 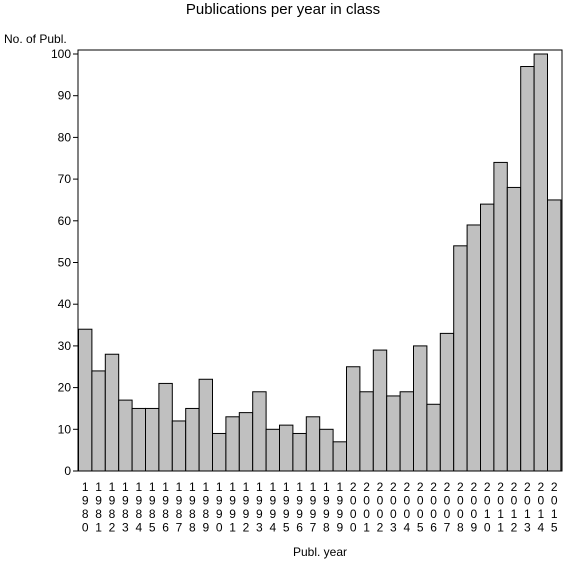 What do you see at coordinates (206, 425) in the screenshot?
I see `bar-1989` at bounding box center [206, 425].